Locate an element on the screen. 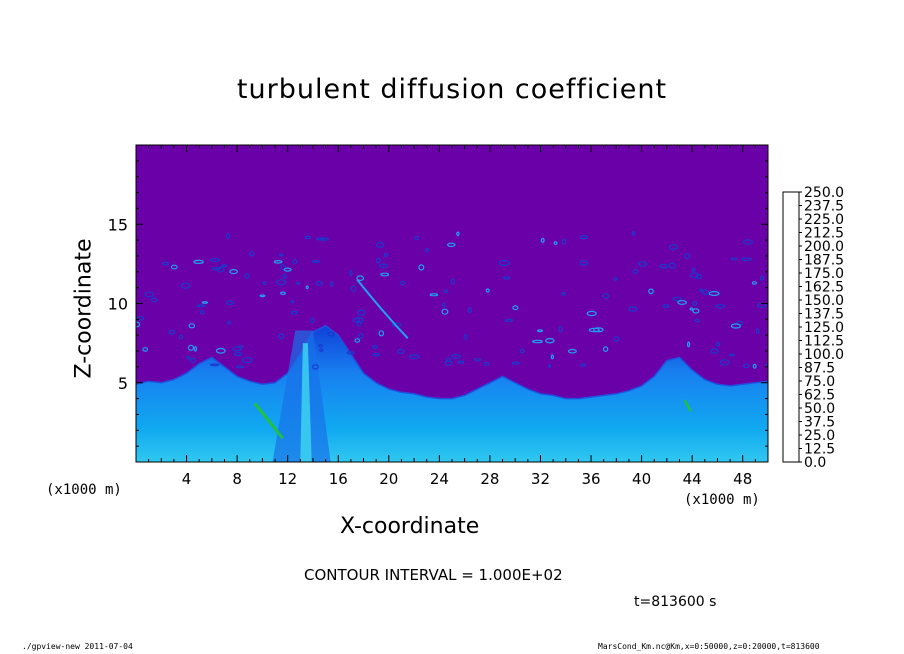  colorbar-label: 87.5 is located at coordinates (819, 369).